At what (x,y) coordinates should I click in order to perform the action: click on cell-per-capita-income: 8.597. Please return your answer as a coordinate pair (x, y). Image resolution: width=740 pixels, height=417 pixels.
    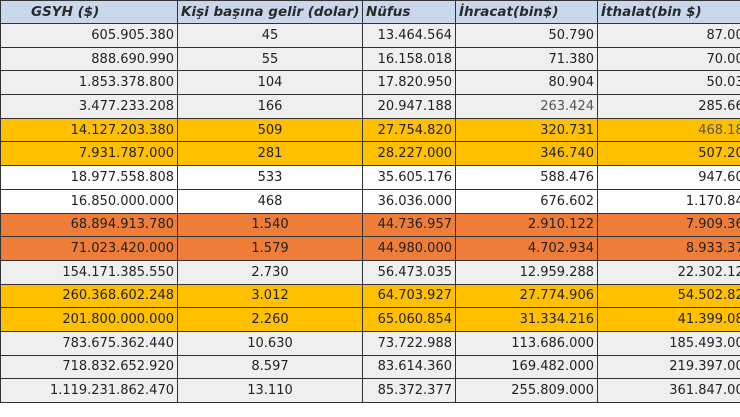
    Looking at the image, I should click on (270, 367).